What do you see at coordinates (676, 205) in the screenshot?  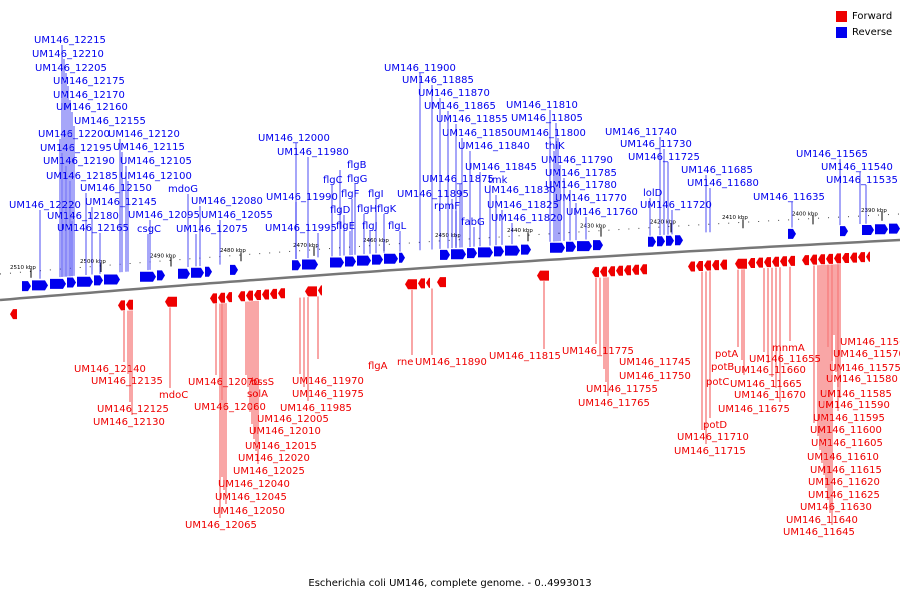 I see `reverse-gene-label: UM146_11720` at bounding box center [676, 205].